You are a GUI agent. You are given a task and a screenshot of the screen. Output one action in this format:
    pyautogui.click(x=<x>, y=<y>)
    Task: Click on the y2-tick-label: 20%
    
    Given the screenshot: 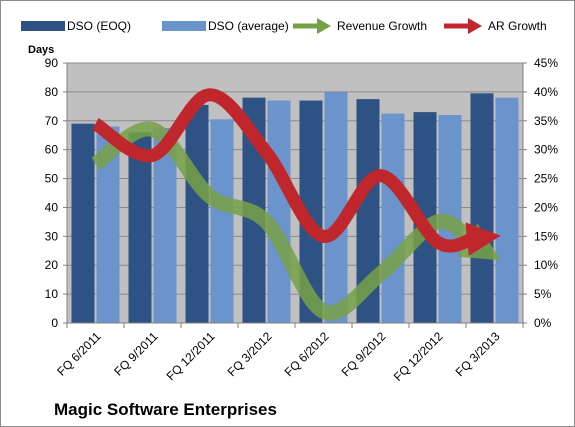 What is the action you would take?
    pyautogui.click(x=546, y=207)
    